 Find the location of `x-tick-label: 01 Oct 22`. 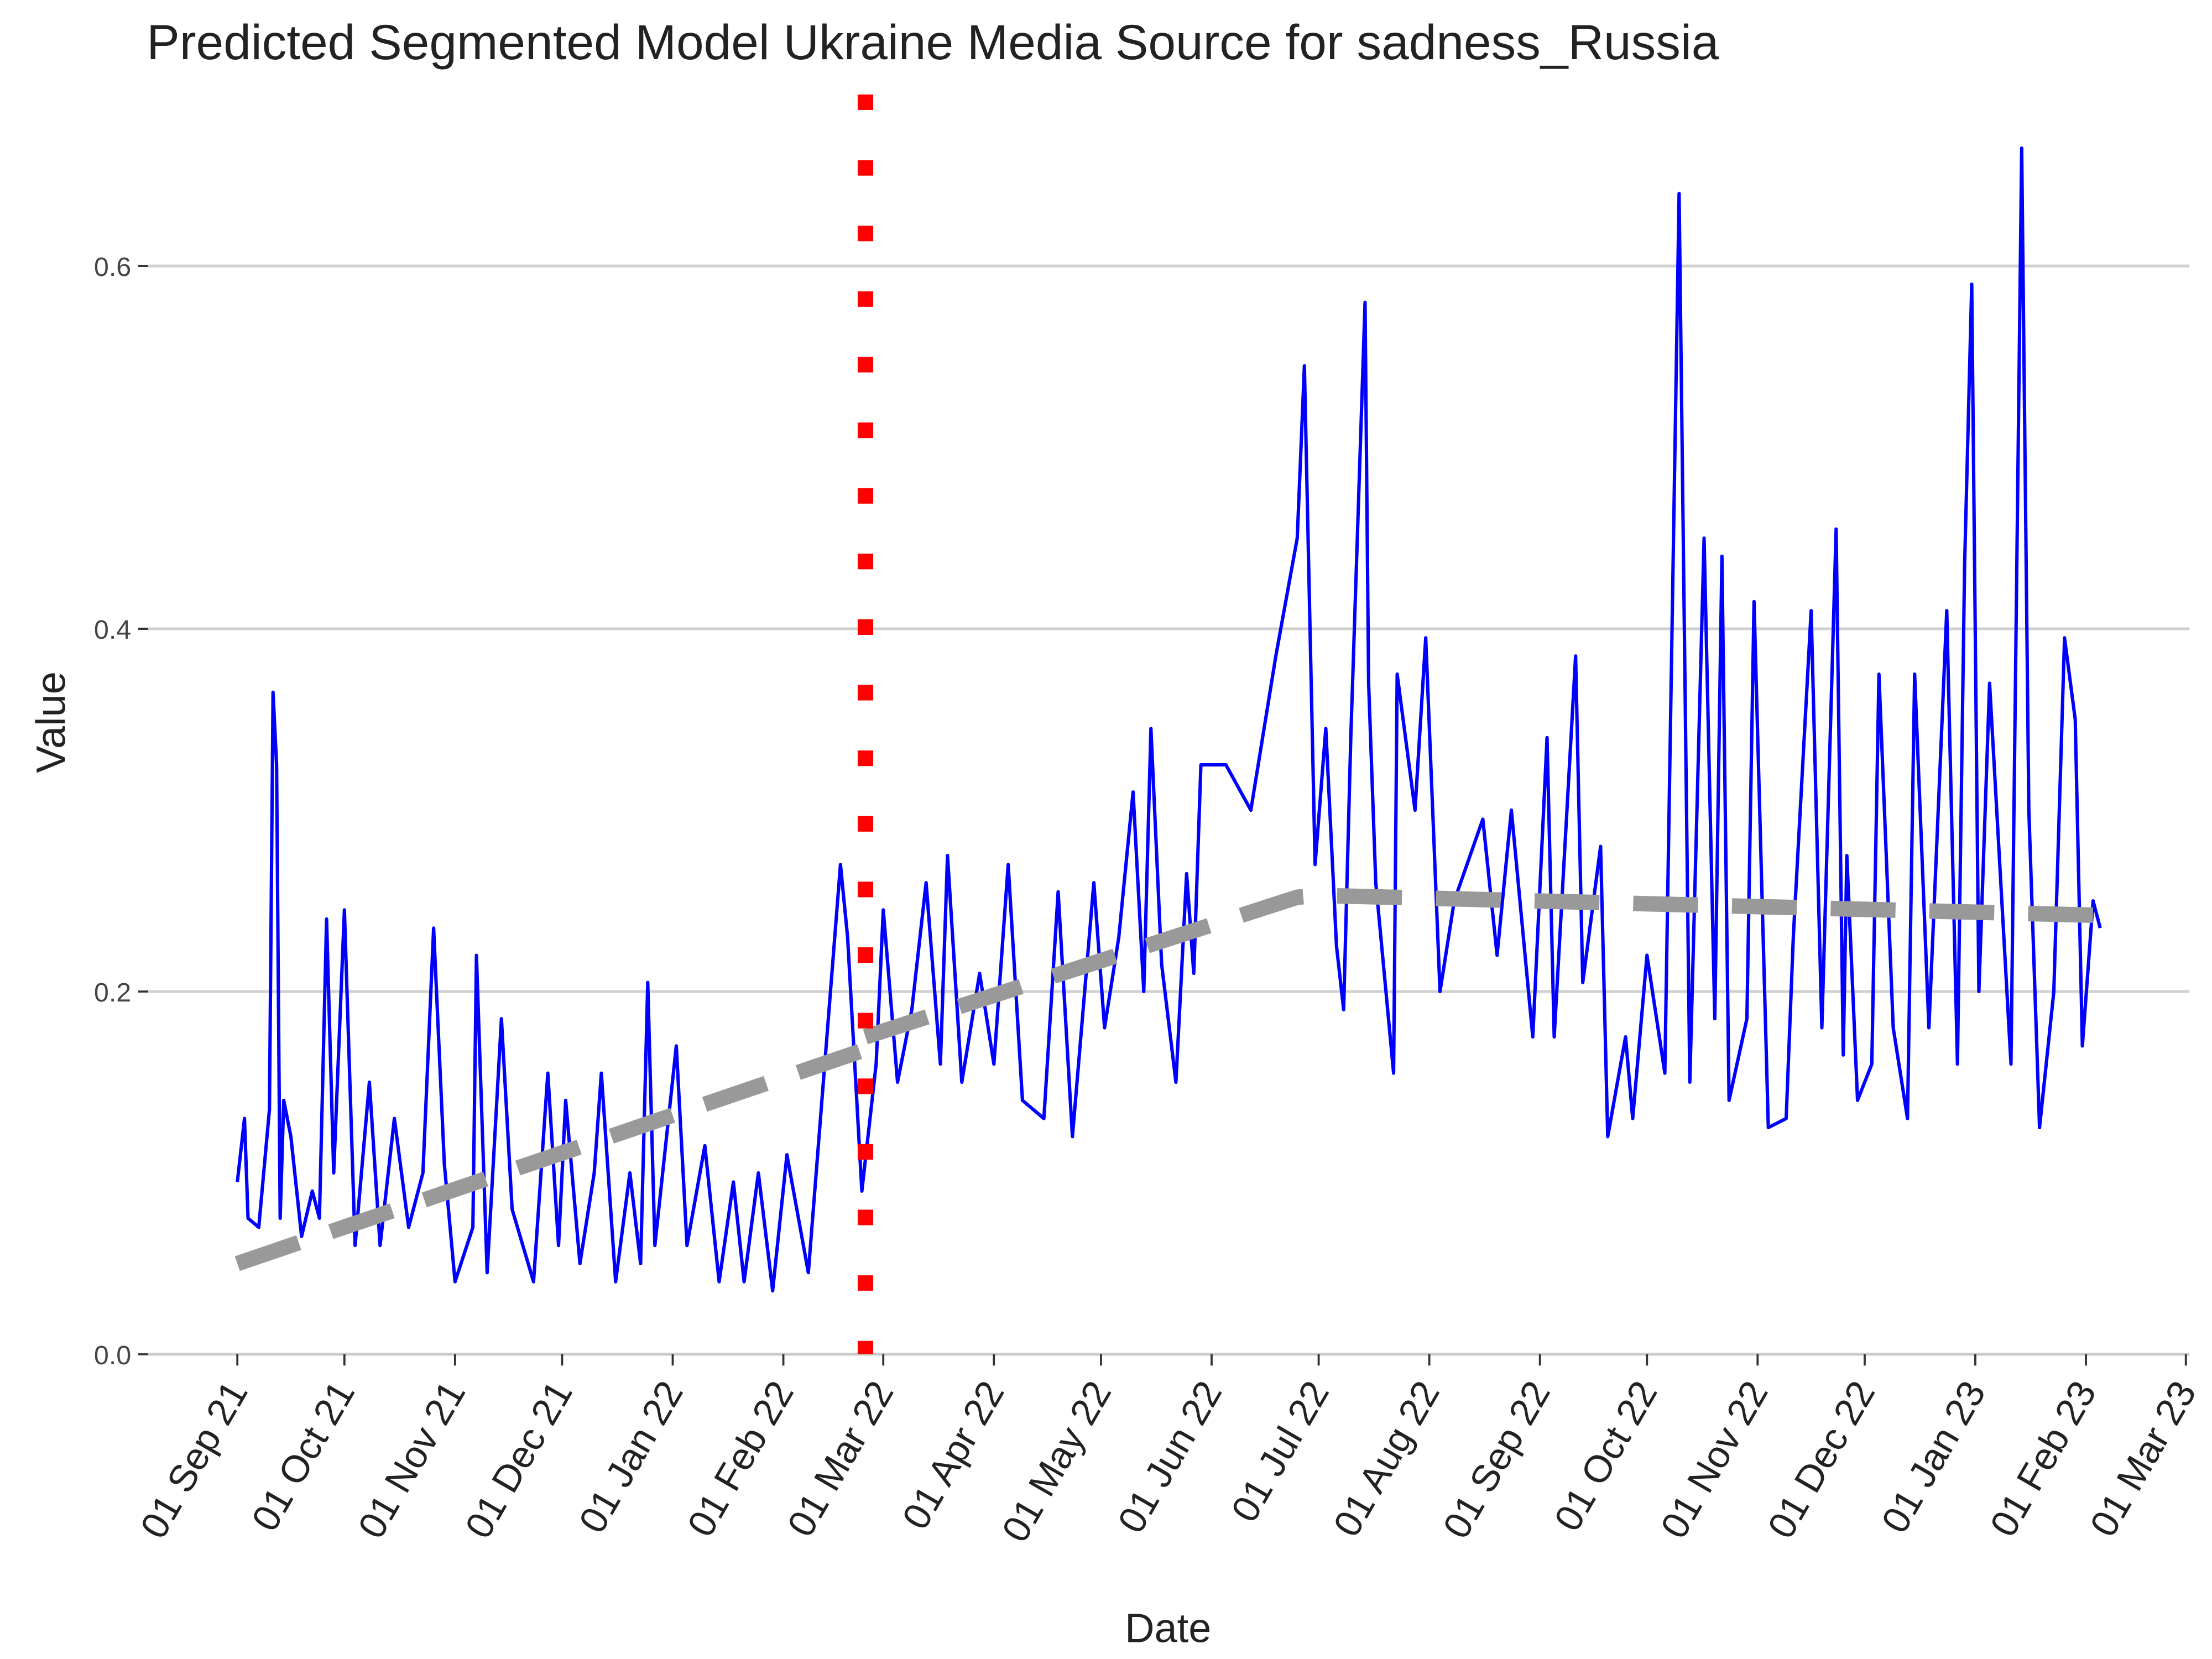

x-tick-label: 01 Oct 22 is located at coordinates (1606, 1456).